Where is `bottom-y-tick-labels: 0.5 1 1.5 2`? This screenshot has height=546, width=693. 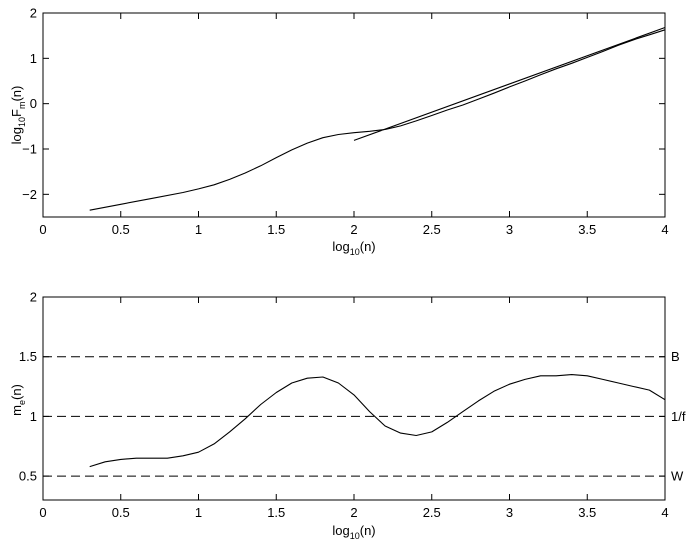 bottom-y-tick-labels: 0.5 1 1.5 2 is located at coordinates (28, 387).